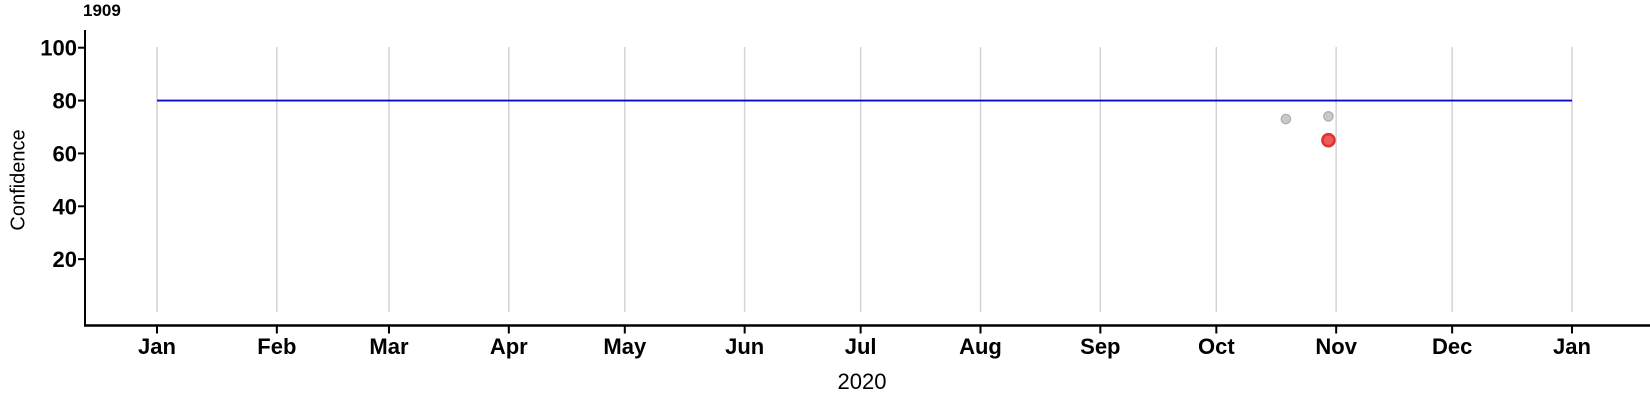  I want to click on y-tick-label: 40, so click(65, 206).